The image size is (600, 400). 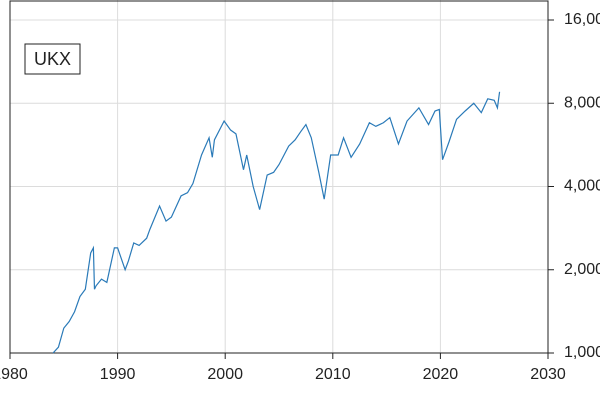 What do you see at coordinates (548, 374) in the screenshot?
I see `x-tick-label: 2030` at bounding box center [548, 374].